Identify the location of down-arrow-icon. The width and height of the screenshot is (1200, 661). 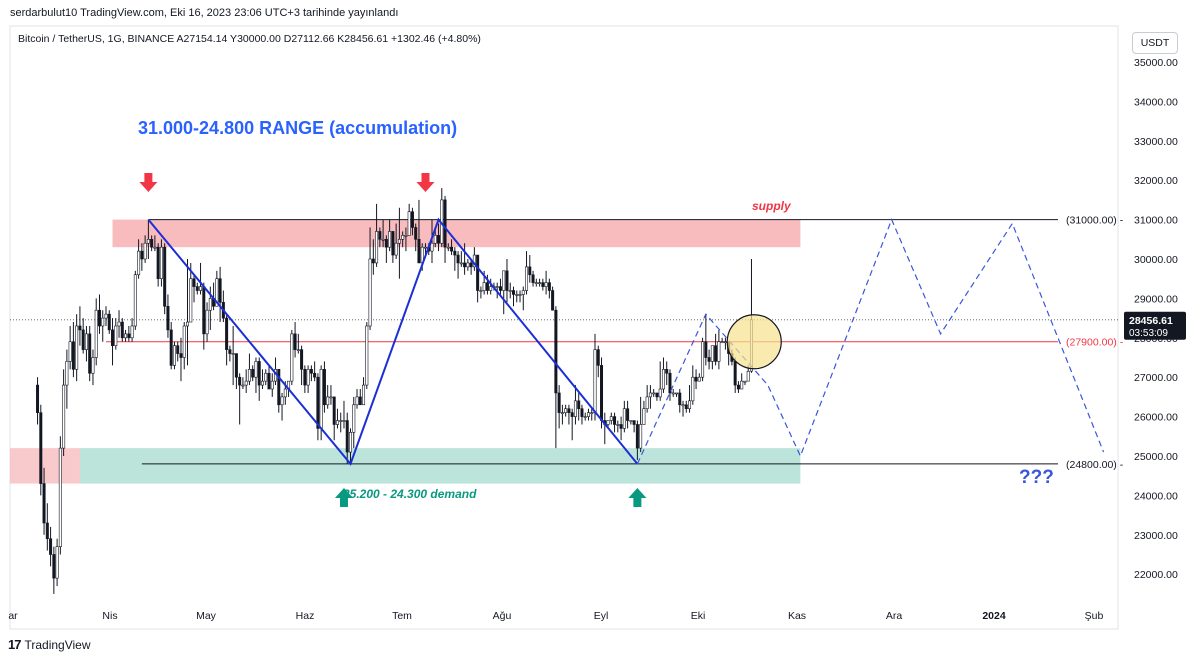
(425, 182).